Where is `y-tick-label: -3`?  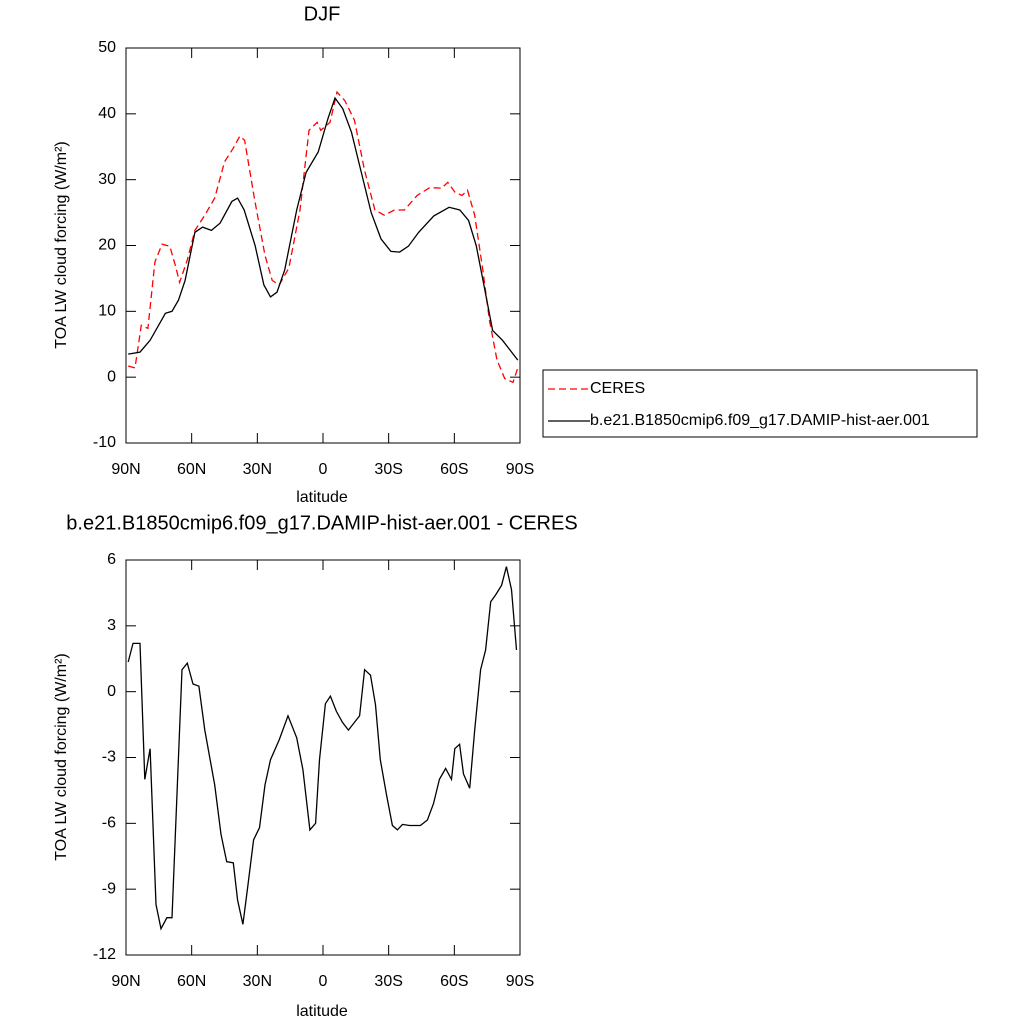
y-tick-label: -3 is located at coordinates (109, 757).